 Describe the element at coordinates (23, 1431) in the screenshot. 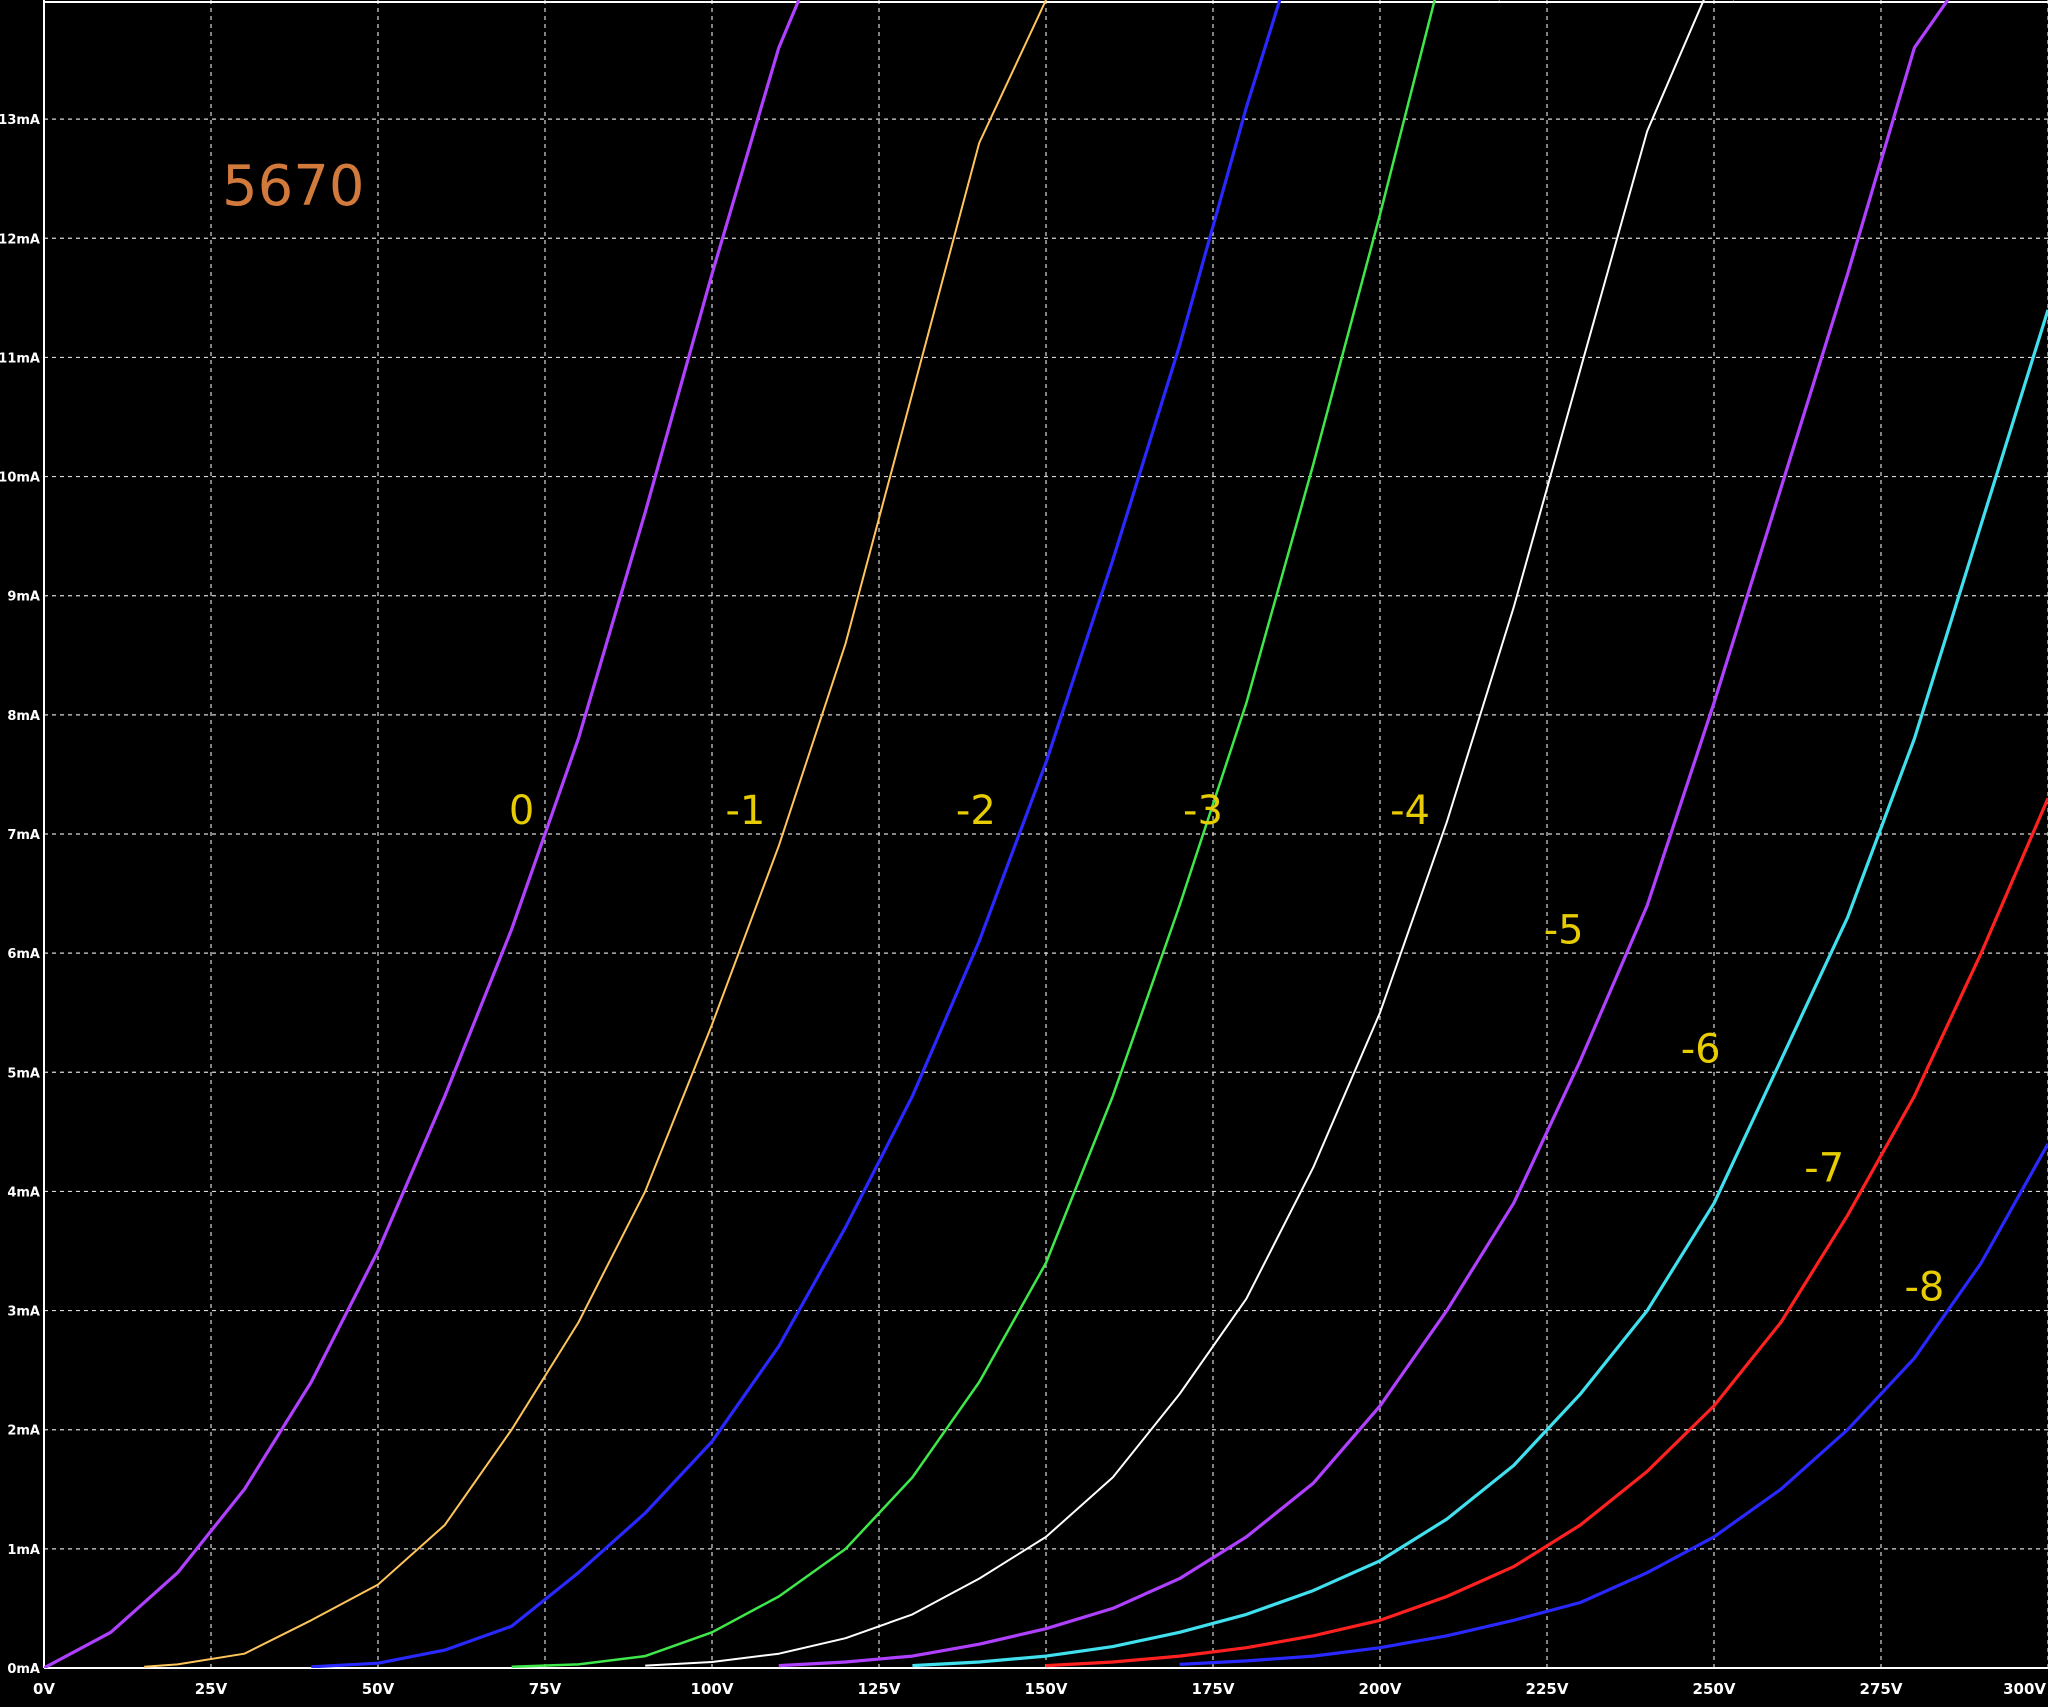

I see `y-tick-label: 2mA` at that location.